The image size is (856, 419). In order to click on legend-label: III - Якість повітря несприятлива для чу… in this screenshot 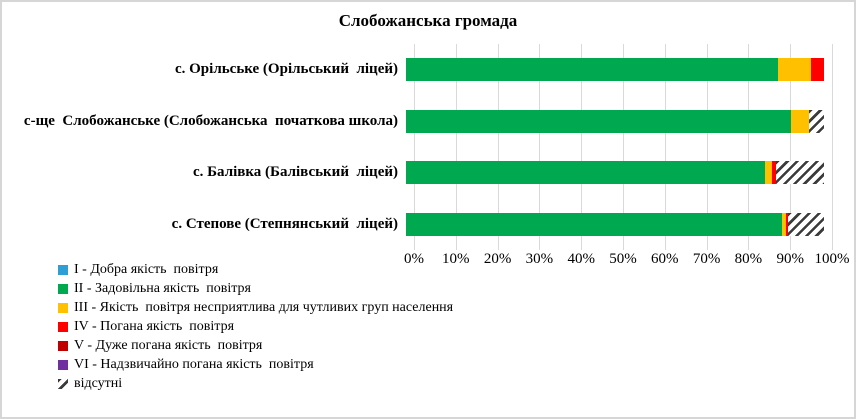, I will do `click(264, 307)`.